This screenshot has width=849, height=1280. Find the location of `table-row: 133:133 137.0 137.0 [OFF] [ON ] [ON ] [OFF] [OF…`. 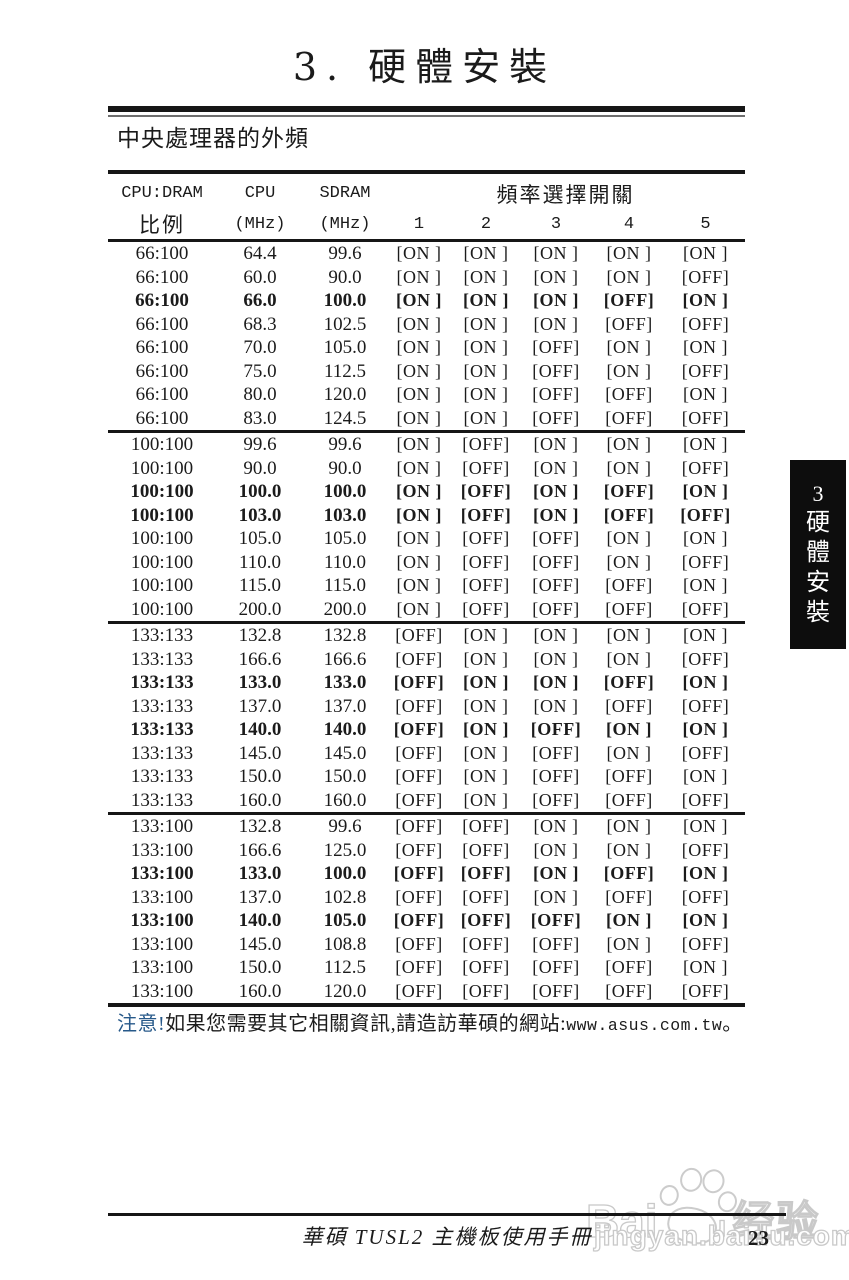

table-row: 133:133 137.0 137.0 [OFF] [ON ] [ON ] [OFF] [OF… is located at coordinates (426, 707).